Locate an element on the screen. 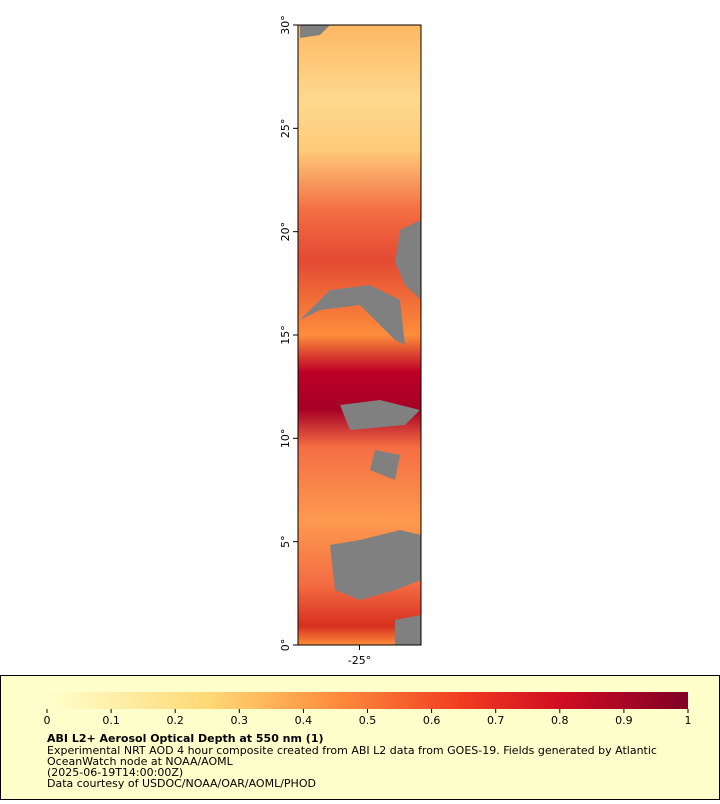 This screenshot has width=720, height=804. colorbar is located at coordinates (367, 700).